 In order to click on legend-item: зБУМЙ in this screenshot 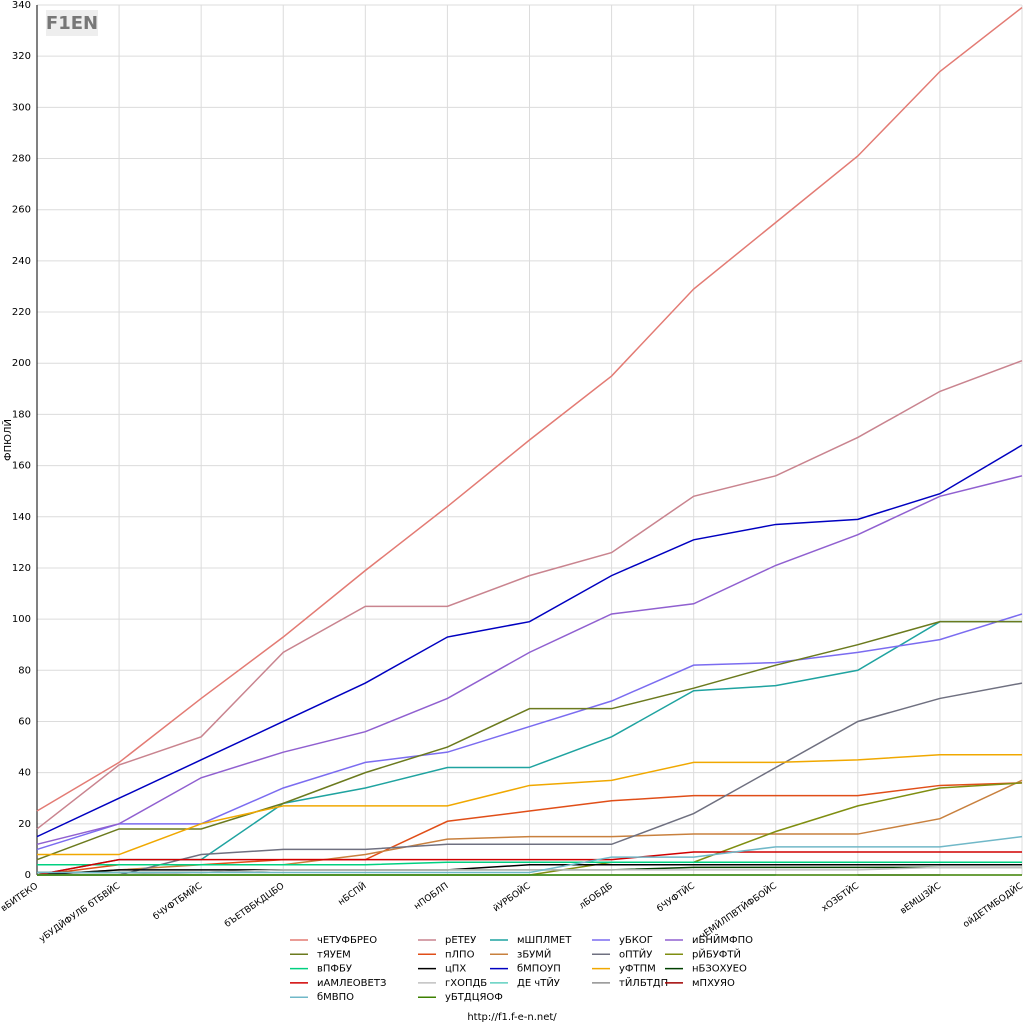, I will do `click(520, 953)`.